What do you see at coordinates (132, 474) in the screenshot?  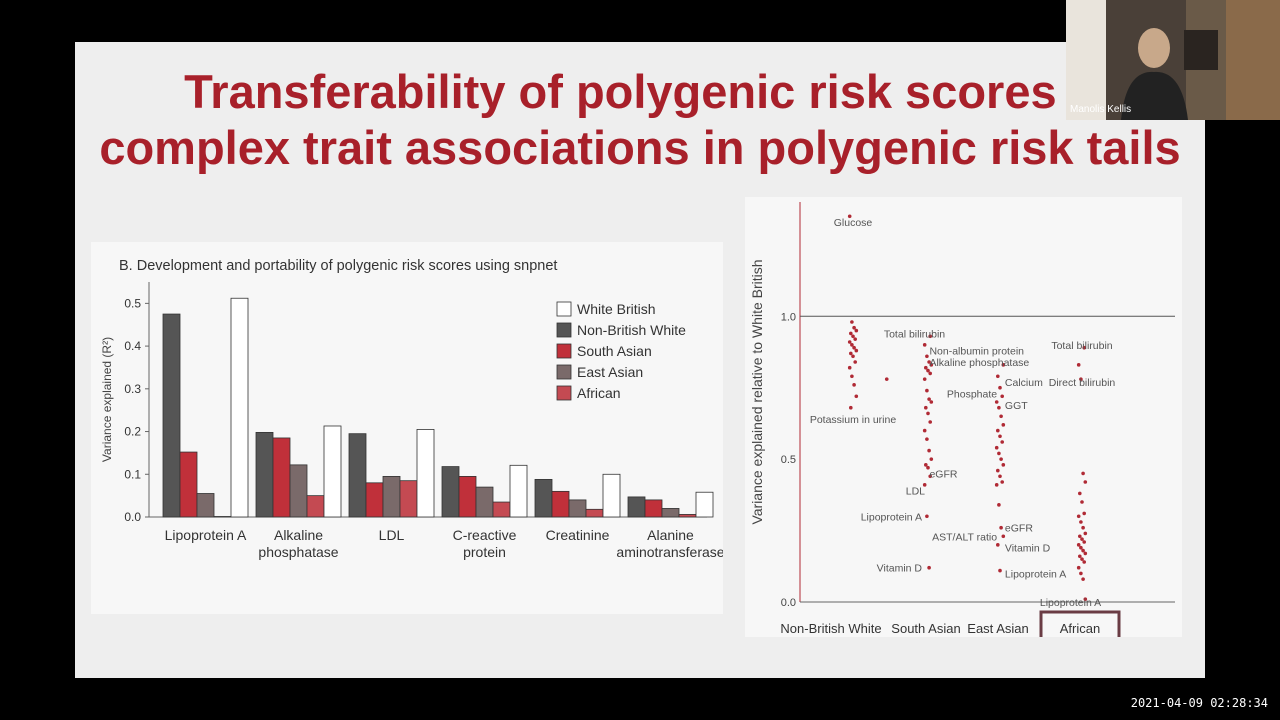 I see `y-tick-label: 0.1` at bounding box center [132, 474].